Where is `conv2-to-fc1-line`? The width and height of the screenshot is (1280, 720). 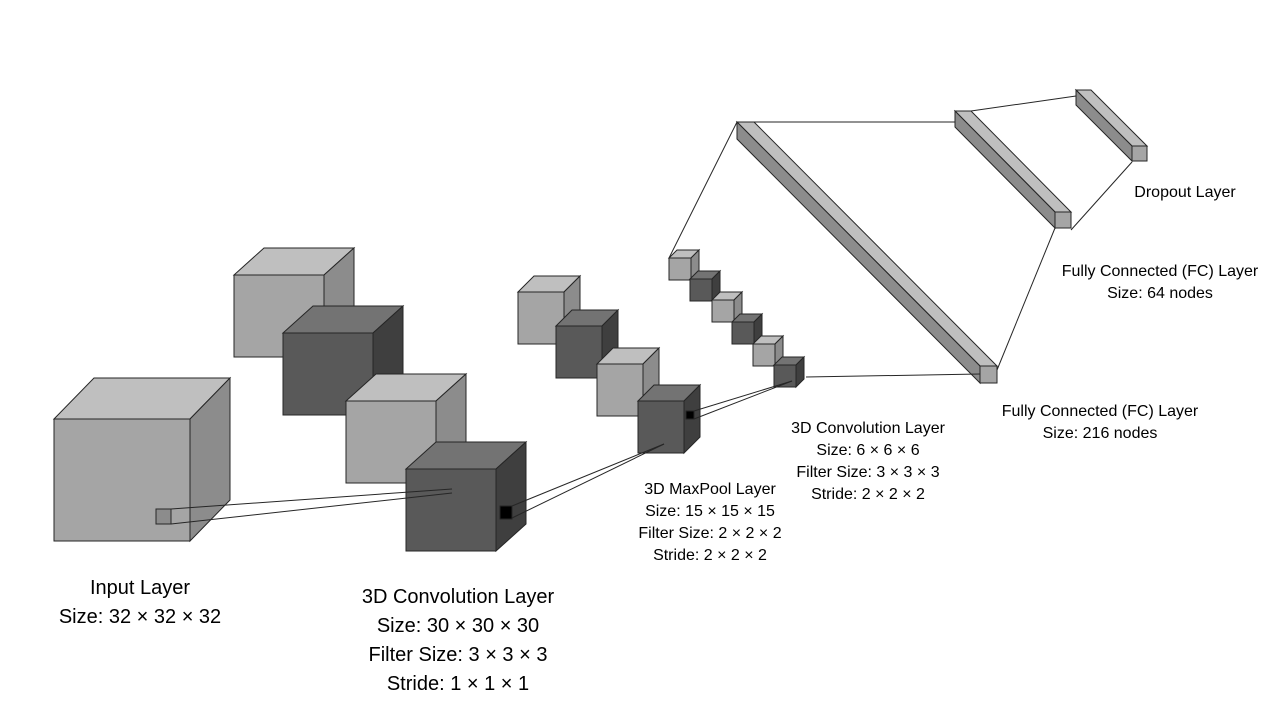
conv2-to-fc1-line is located at coordinates (893, 375).